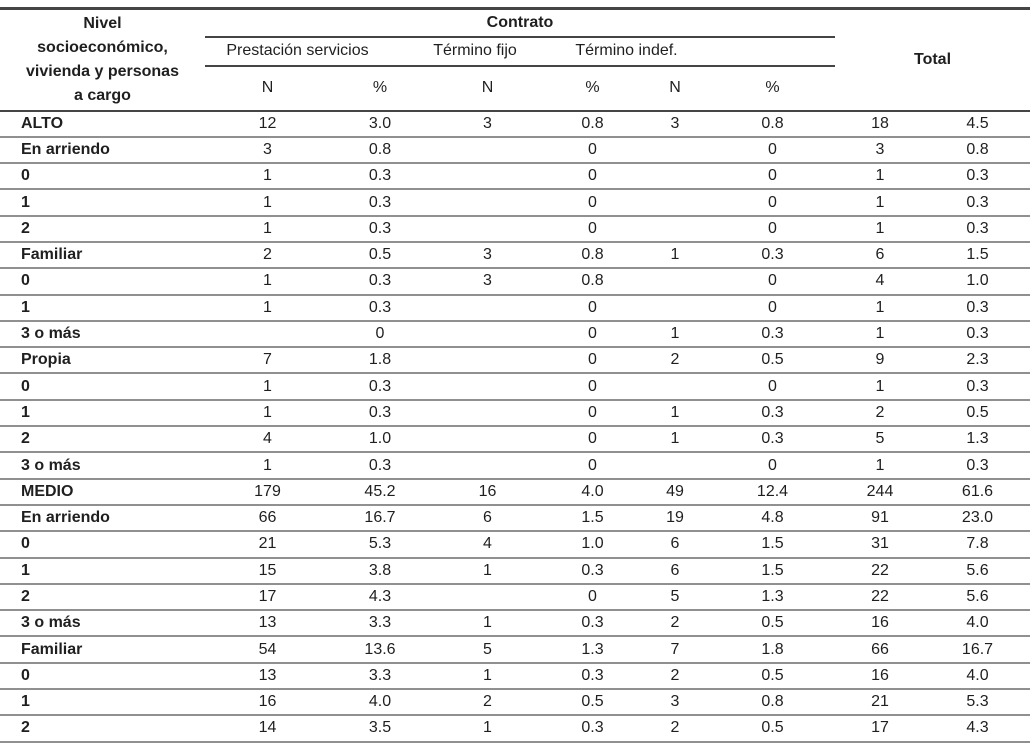 Image resolution: width=1030 pixels, height=751 pixels. I want to click on table-row: 3 o más 13 3.3 1 0.3 2 0.5 16 4.0, so click(515, 624).